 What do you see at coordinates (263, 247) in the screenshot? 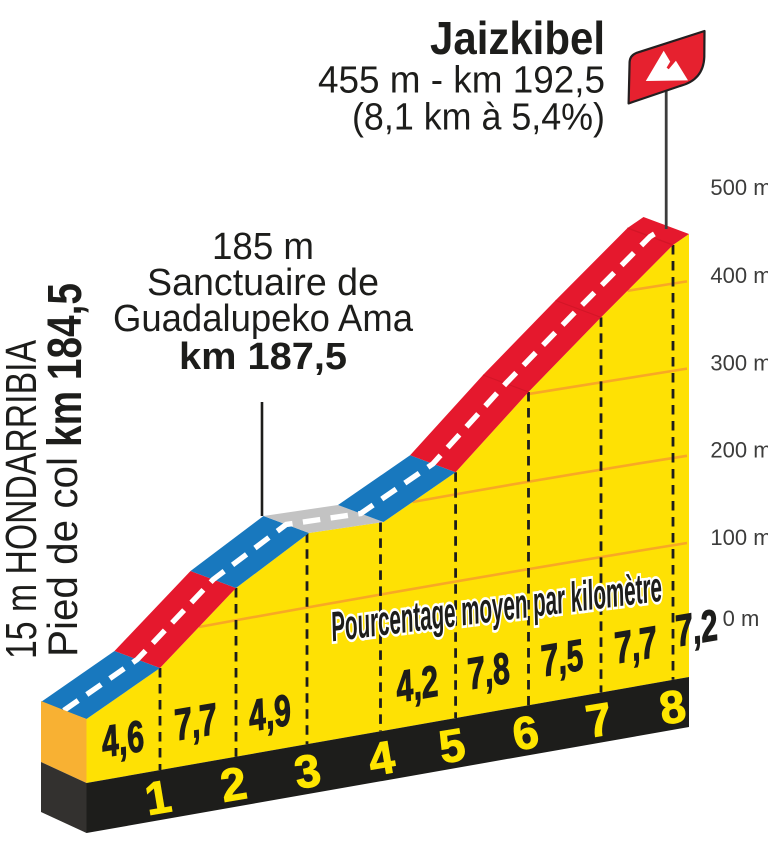
I see `svg-text: 185 m` at bounding box center [263, 247].